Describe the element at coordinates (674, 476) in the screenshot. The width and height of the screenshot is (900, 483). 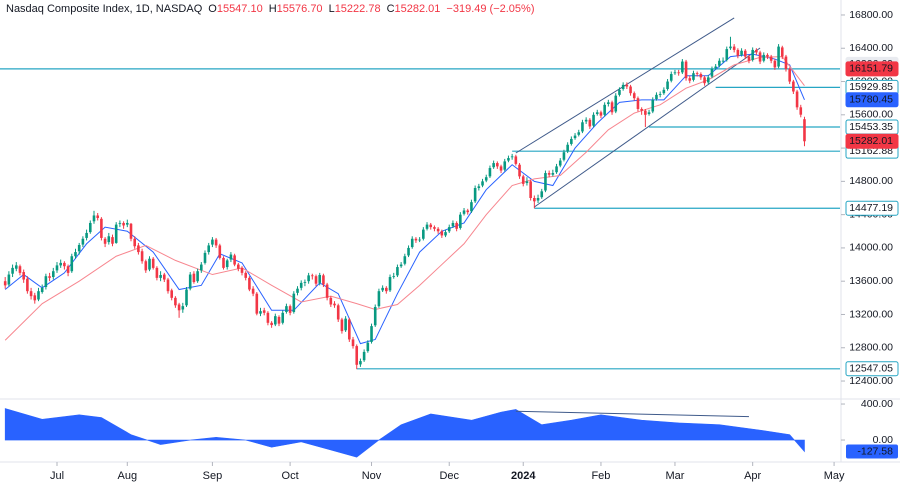
I see `x-tick-label: Mar` at that location.